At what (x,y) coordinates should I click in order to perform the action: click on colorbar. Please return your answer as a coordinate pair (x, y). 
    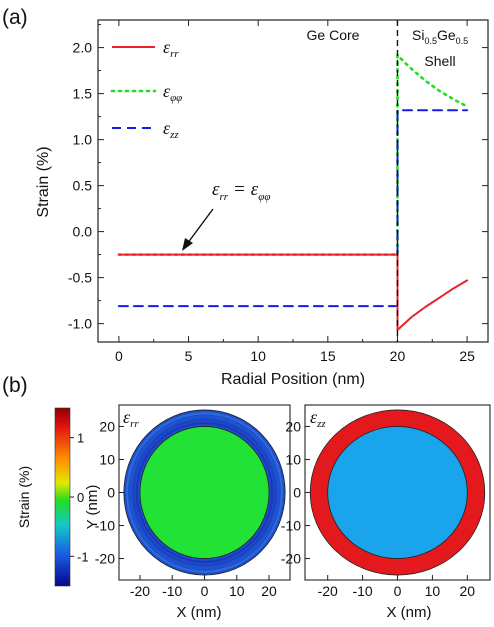
    Looking at the image, I should click on (62, 497).